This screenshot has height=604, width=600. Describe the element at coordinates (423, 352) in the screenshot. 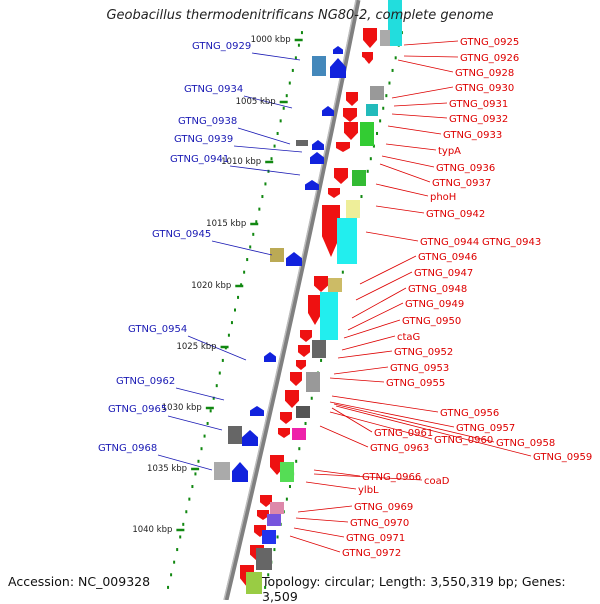

I see `right-gene-label: GTNG_0952` at that location.